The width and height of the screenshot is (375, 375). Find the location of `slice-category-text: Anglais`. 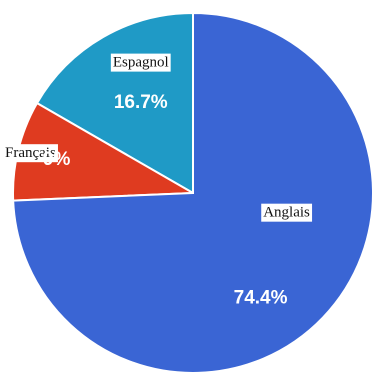

slice-category-text: Anglais is located at coordinates (286, 213).